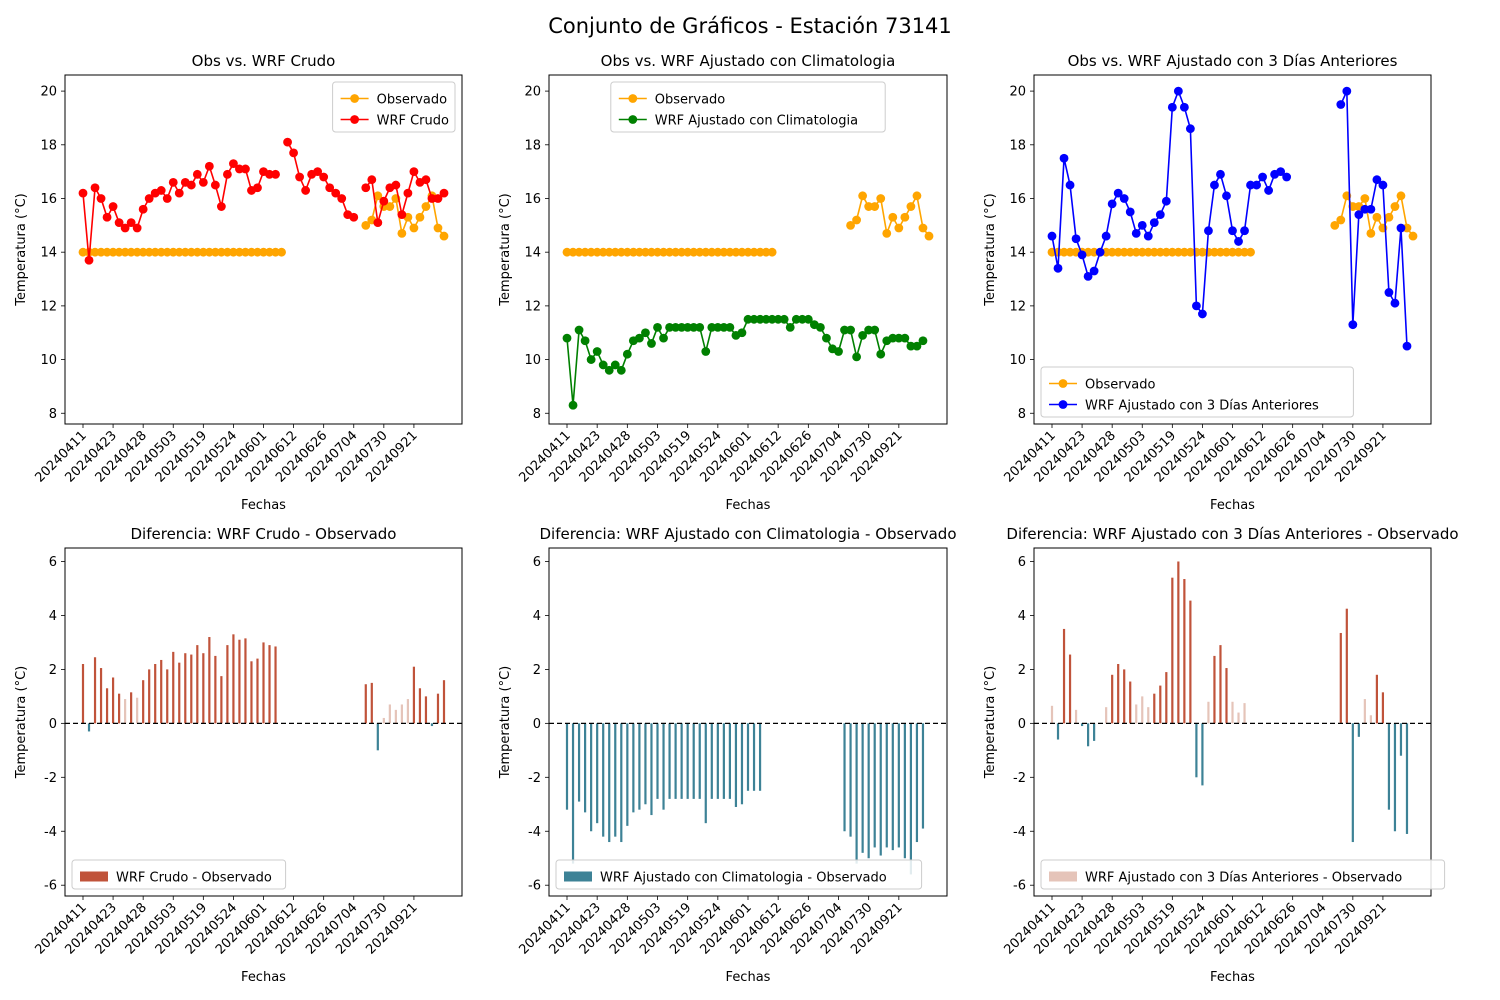  What do you see at coordinates (1120, 385) in the screenshot?
I see `legend-label: Observado` at bounding box center [1120, 385].